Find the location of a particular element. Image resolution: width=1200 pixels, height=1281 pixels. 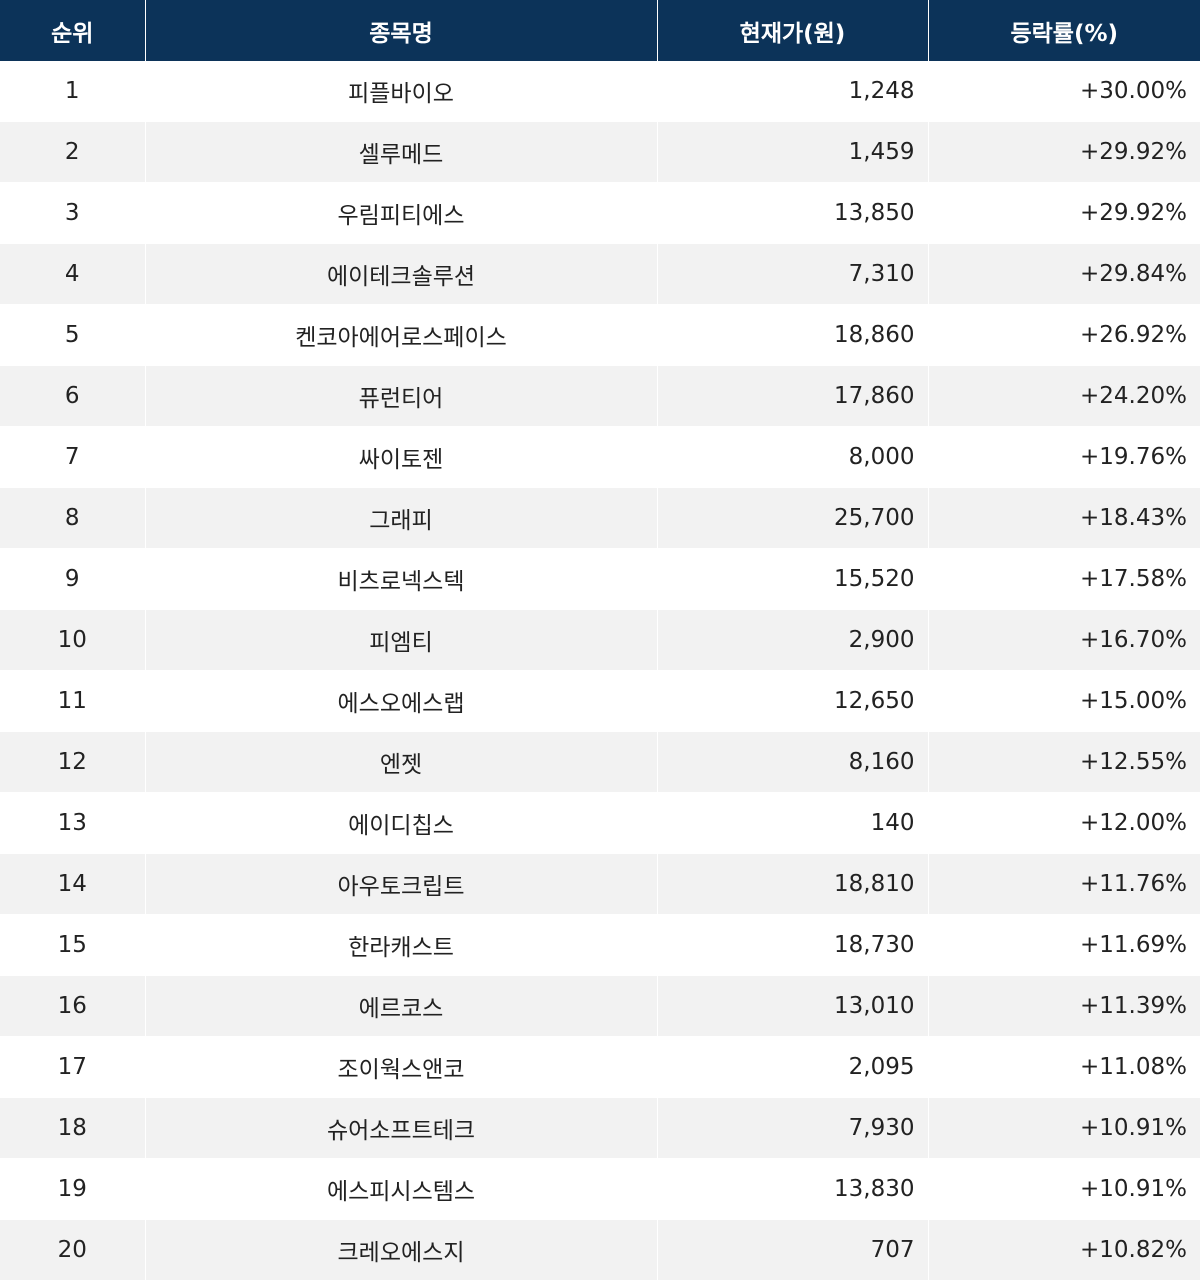

table-row: 3 우림피티에스 13,850 +29.92% is located at coordinates (600, 213).